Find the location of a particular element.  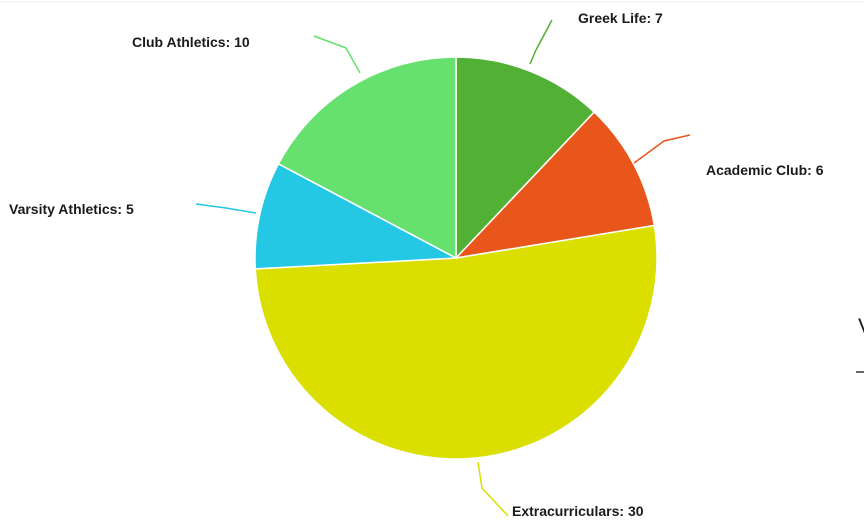

leader-line-extracurriculars is located at coordinates (493, 489).